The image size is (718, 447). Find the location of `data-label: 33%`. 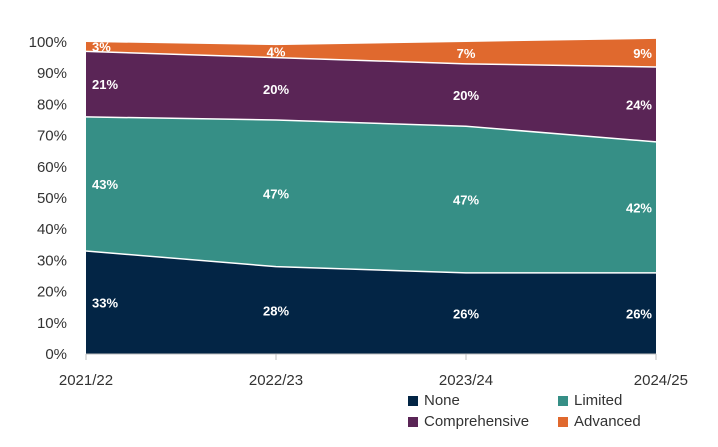

data-label: 33% is located at coordinates (105, 303).